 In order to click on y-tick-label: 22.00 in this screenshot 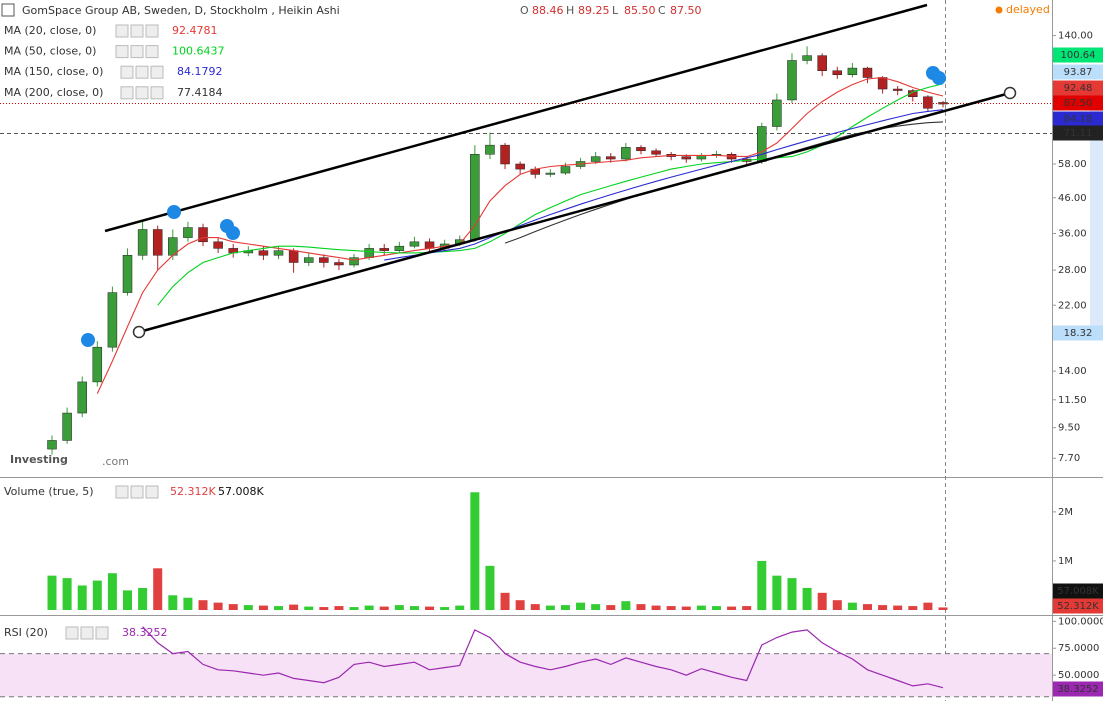, I will do `click(1072, 305)`.